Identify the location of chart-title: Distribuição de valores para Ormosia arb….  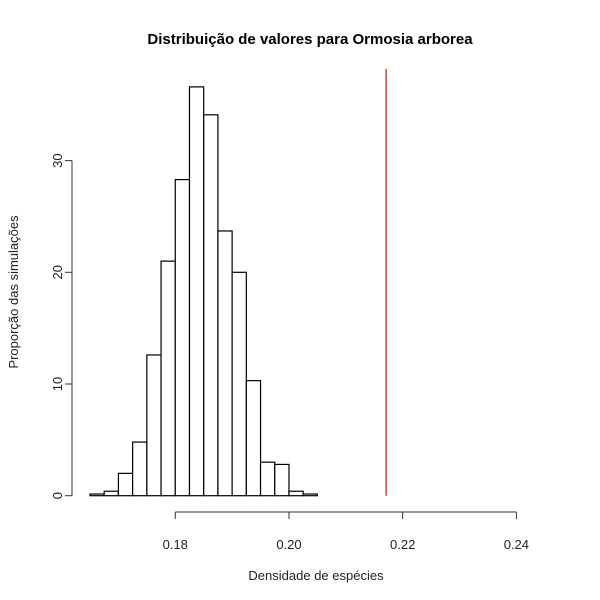
(310, 39).